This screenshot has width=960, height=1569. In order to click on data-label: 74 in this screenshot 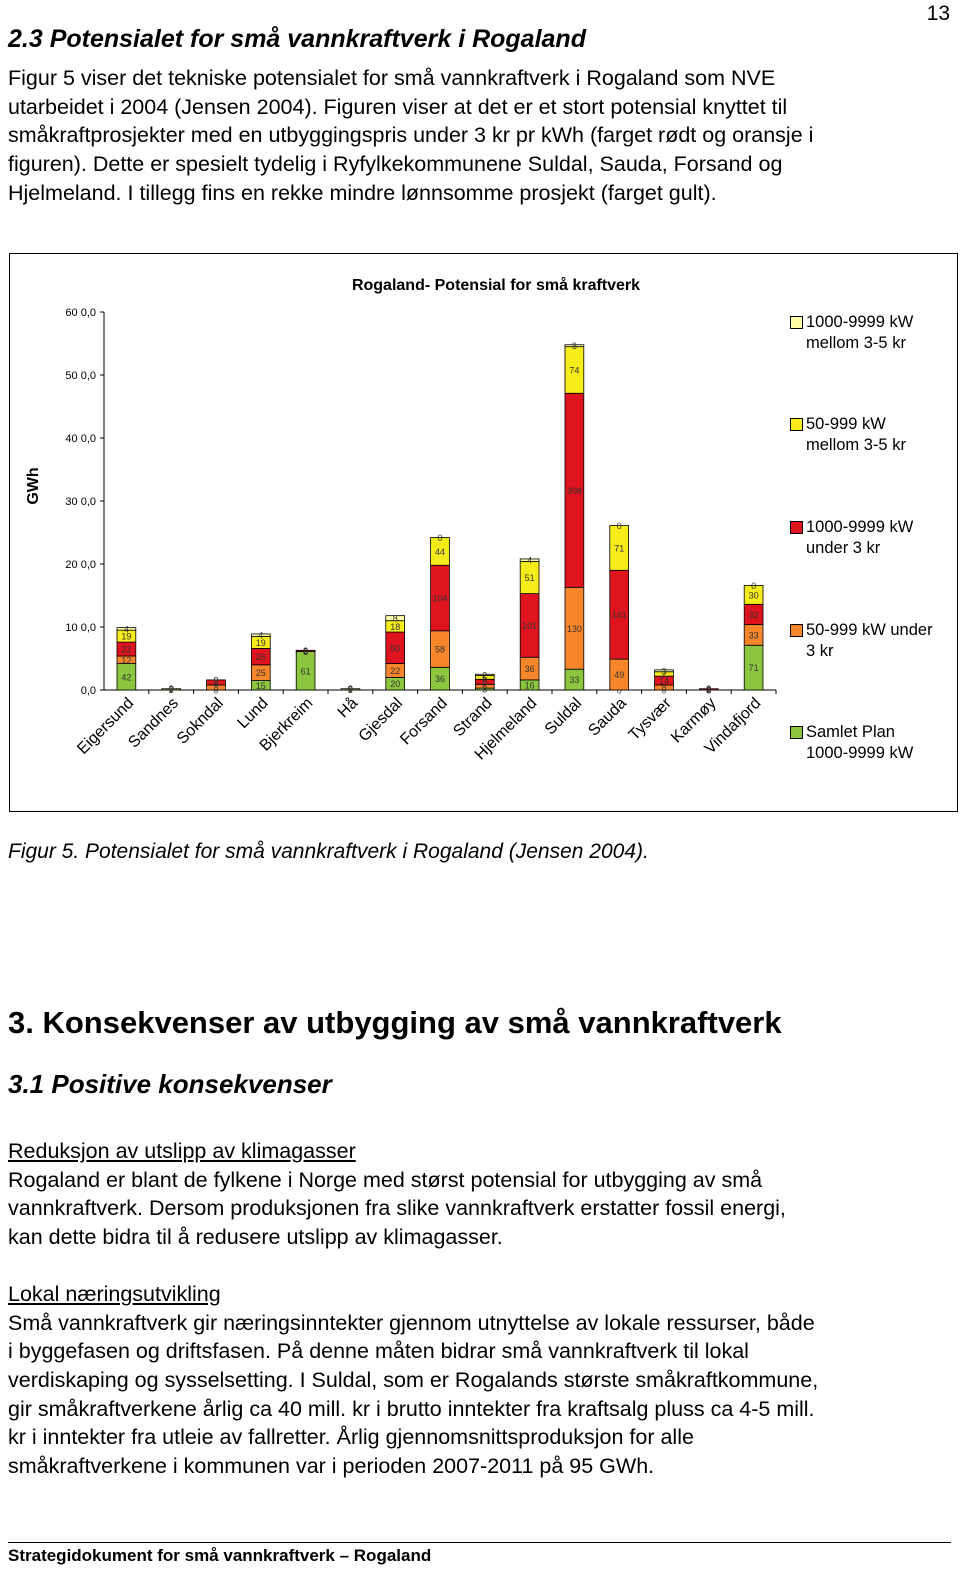, I will do `click(574, 370)`.